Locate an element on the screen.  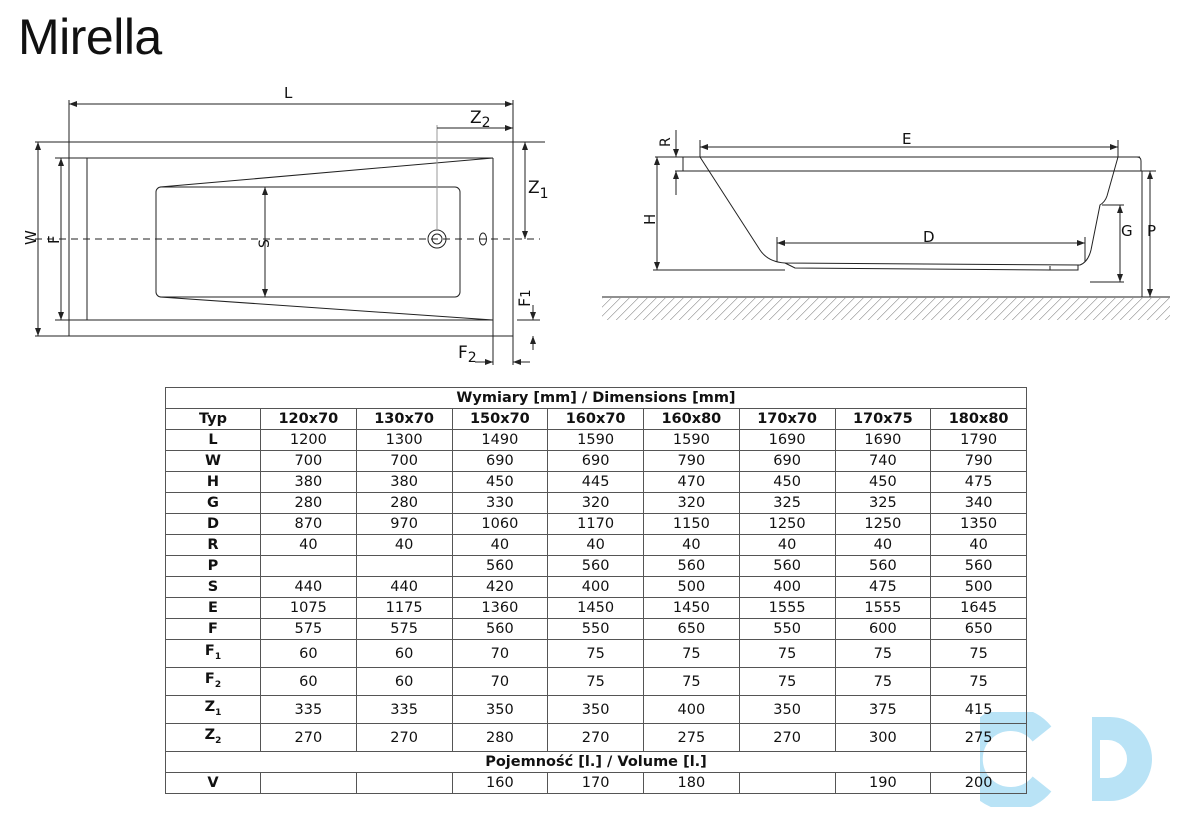
table-cell: 70 is located at coordinates (500, 681).